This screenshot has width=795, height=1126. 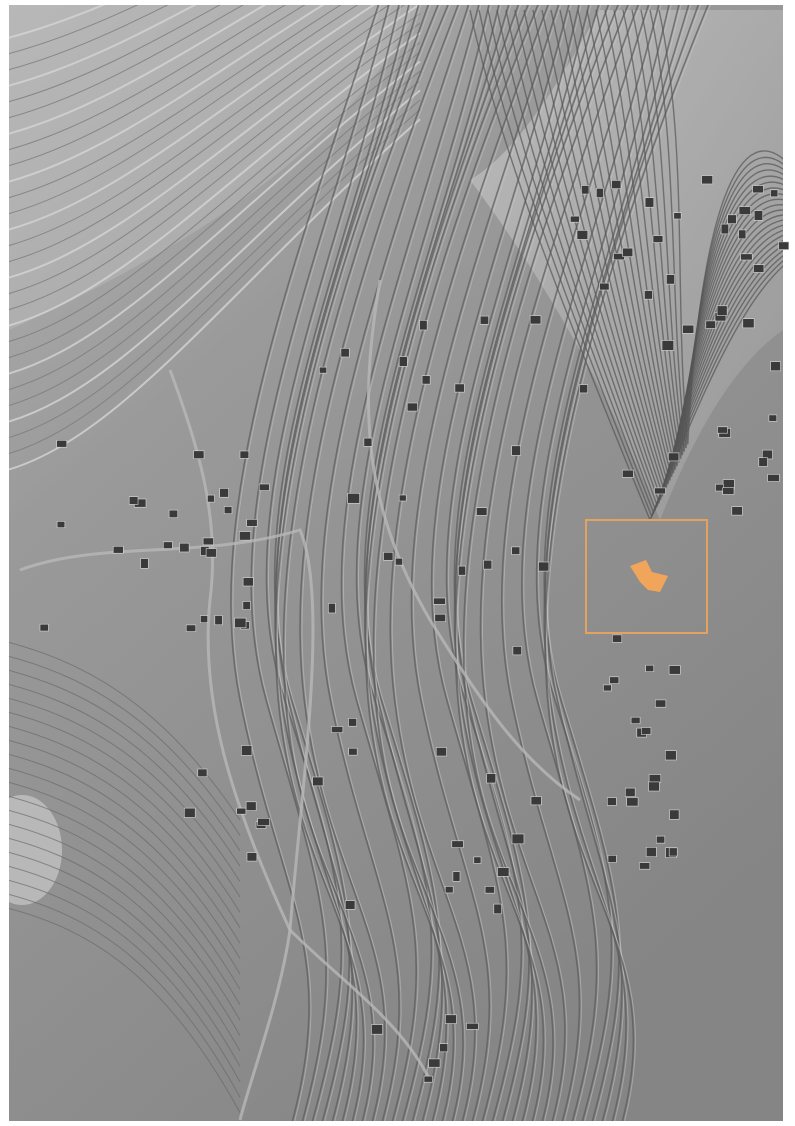 What do you see at coordinates (474, 540) in the screenshot?
I see `path-trail` at bounding box center [474, 540].